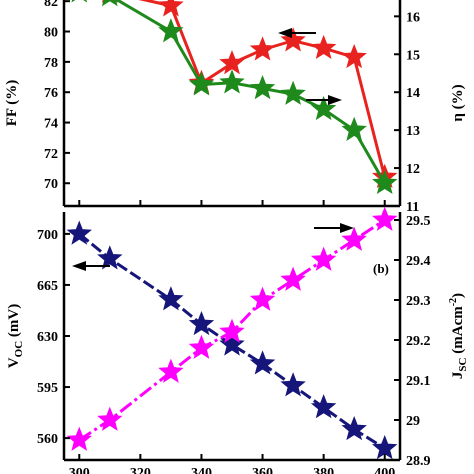 This screenshot has width=474, height=474. What do you see at coordinates (51, 63) in the screenshot?
I see `left-tick-label: 78` at bounding box center [51, 63].